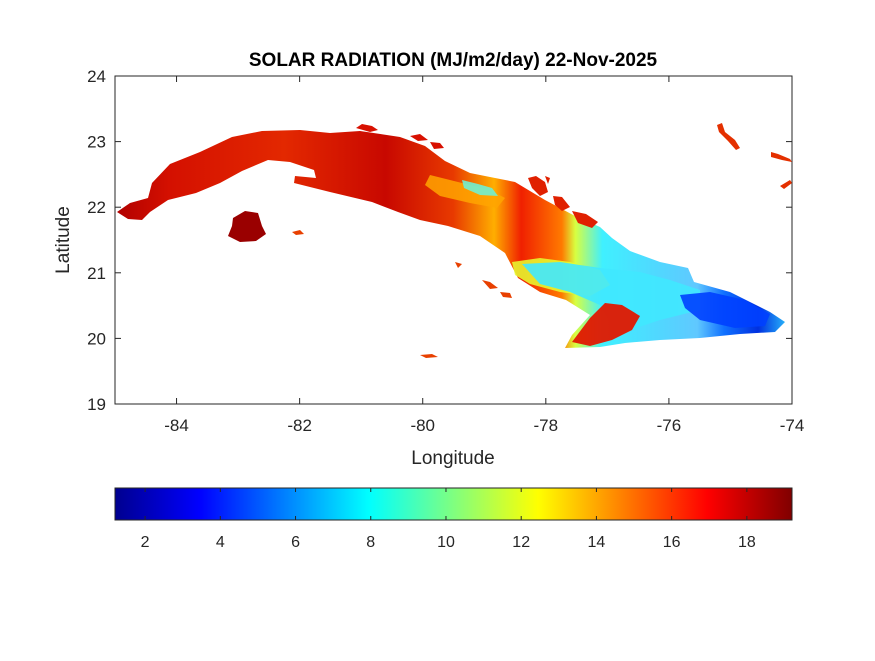 The image size is (875, 661). What do you see at coordinates (220, 542) in the screenshot?
I see `colorbar-tick-label: 4` at bounding box center [220, 542].